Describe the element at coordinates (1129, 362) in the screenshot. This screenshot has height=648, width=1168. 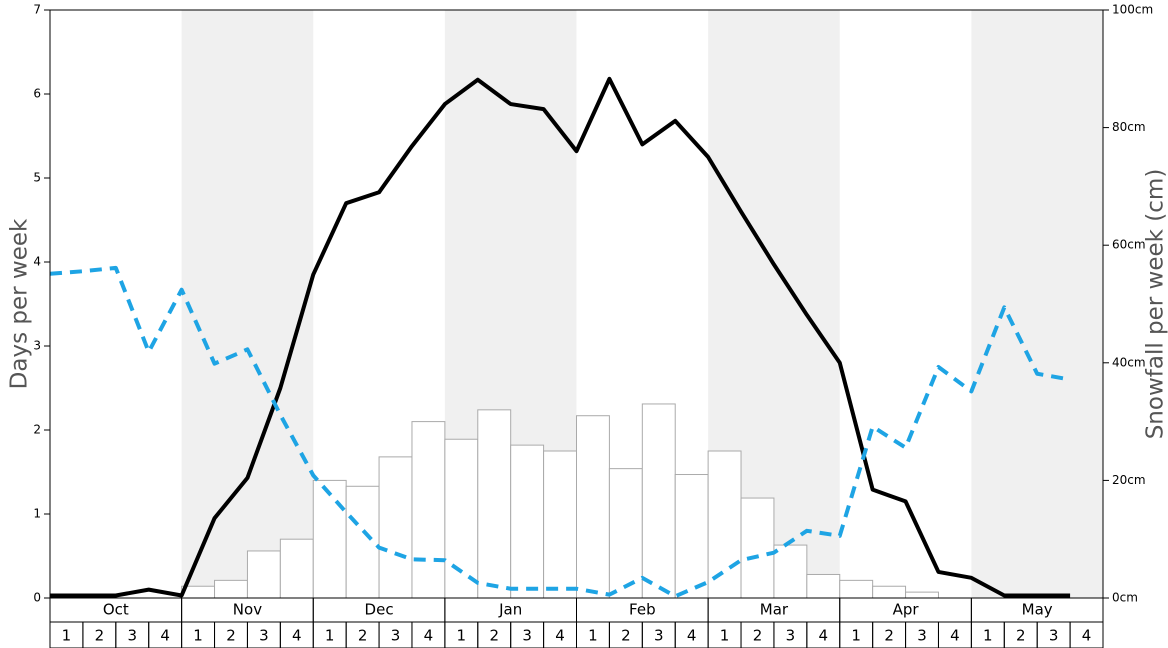
I see `y2-tick-label: 40cm` at that location.